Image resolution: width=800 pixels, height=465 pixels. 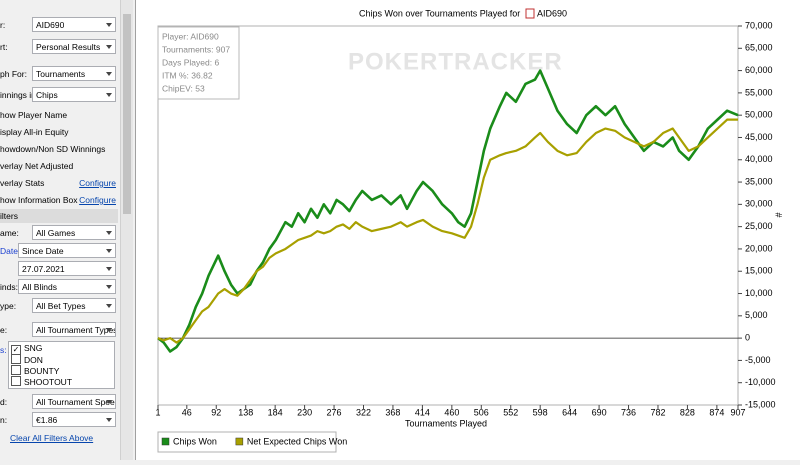 I want to click on dropdown: All Games, so click(x=74, y=232).